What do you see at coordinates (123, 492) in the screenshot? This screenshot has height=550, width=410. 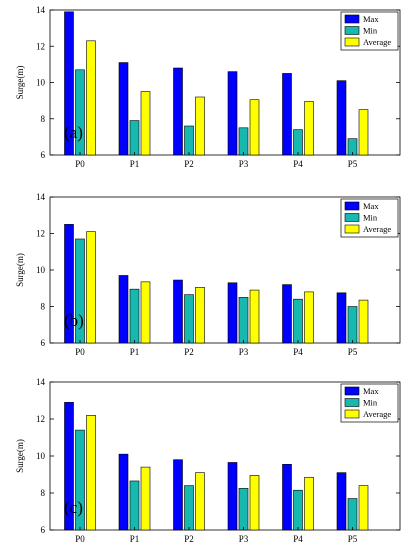 I see `bar-max-p1` at bounding box center [123, 492].